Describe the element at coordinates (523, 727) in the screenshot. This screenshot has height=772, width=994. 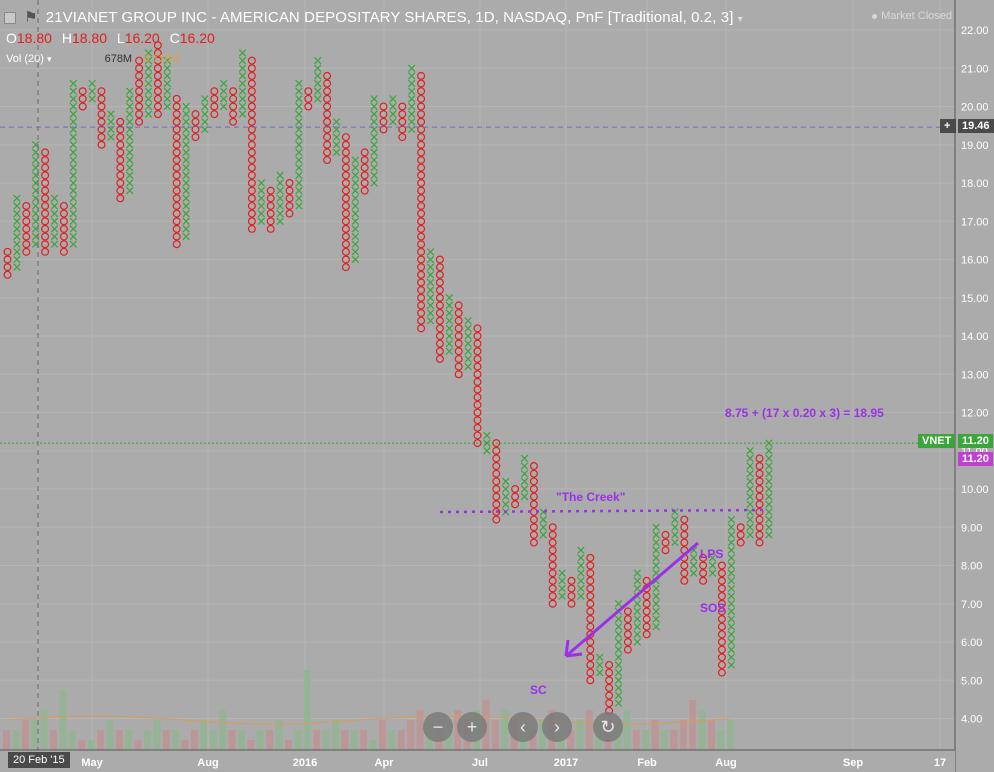
I see `scroll-back-button: ‹` at that location.